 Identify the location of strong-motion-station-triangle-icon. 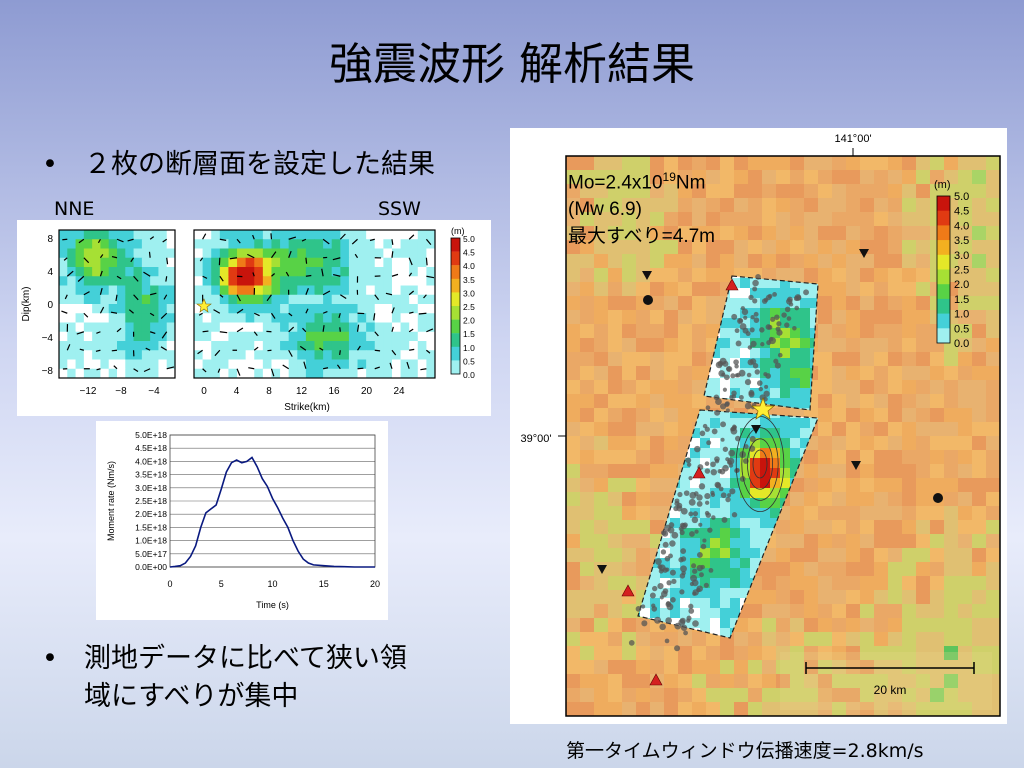
(628, 590).